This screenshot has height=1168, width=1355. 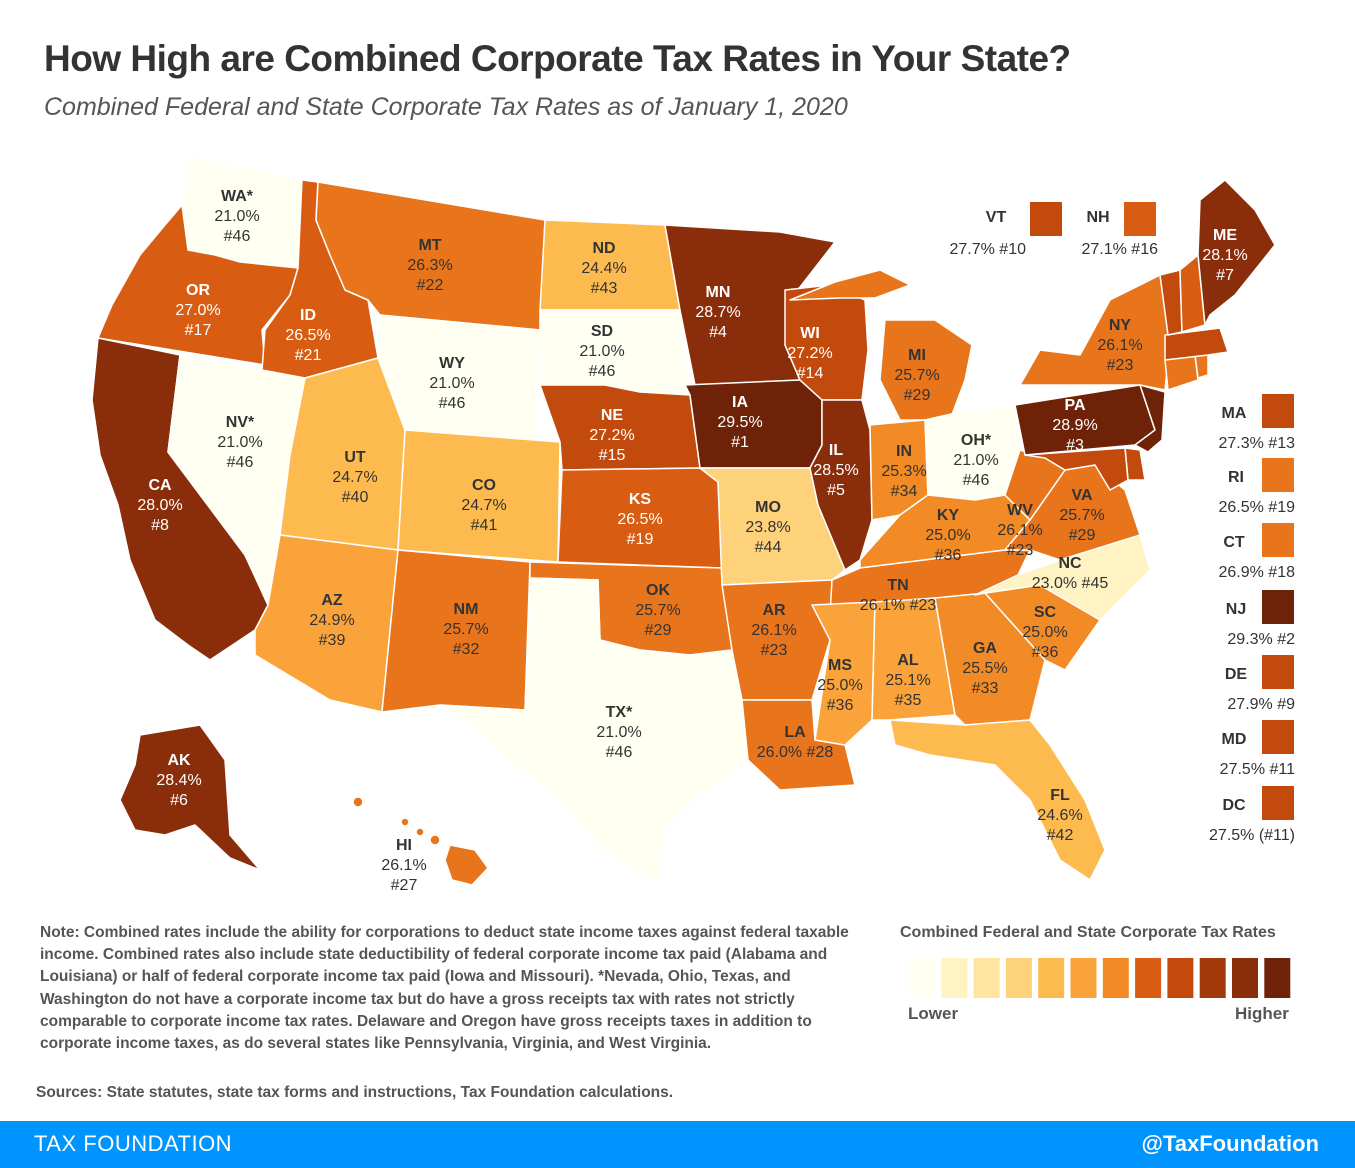 What do you see at coordinates (619, 752) in the screenshot?
I see `state-rank-tx: #46` at bounding box center [619, 752].